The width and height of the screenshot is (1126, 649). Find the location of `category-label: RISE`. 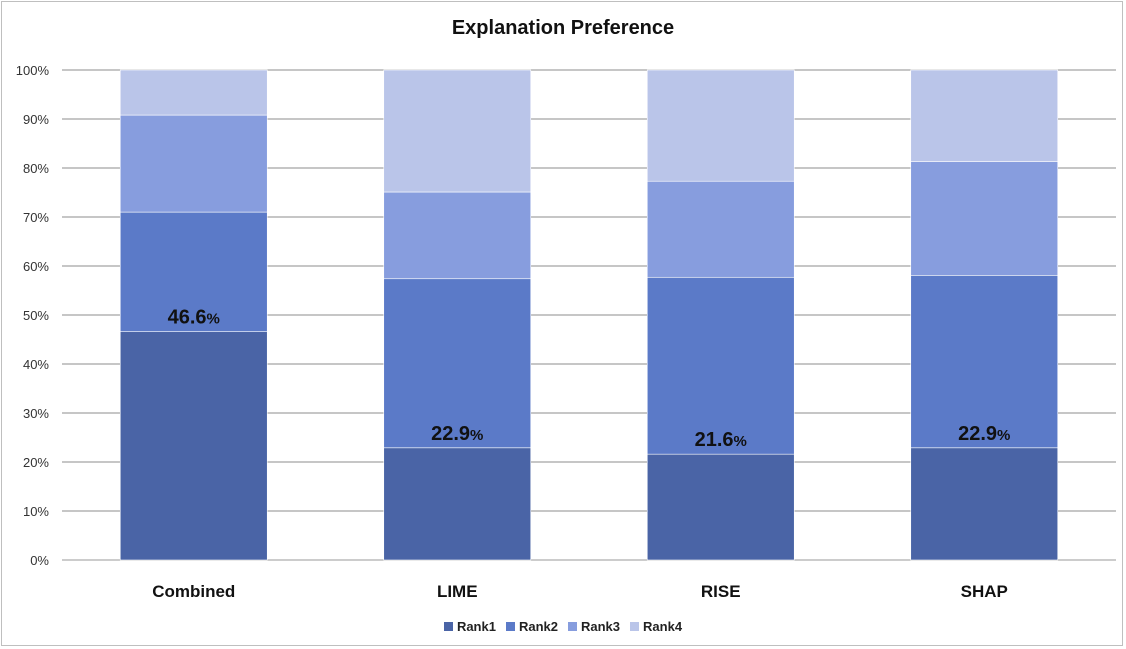

category-label: RISE is located at coordinates (721, 591).